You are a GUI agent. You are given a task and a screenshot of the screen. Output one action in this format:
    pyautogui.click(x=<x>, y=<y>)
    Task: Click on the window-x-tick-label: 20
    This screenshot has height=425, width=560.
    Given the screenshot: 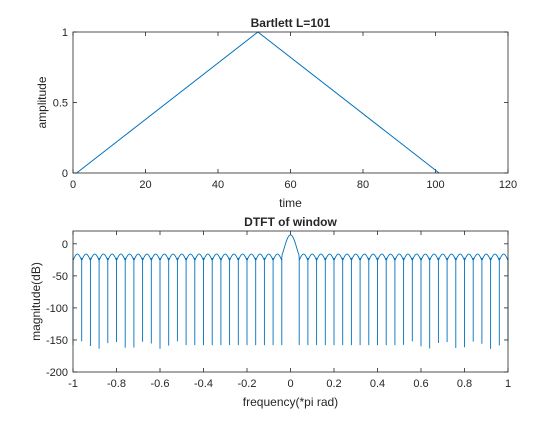 What is the action you would take?
    pyautogui.click(x=145, y=185)
    